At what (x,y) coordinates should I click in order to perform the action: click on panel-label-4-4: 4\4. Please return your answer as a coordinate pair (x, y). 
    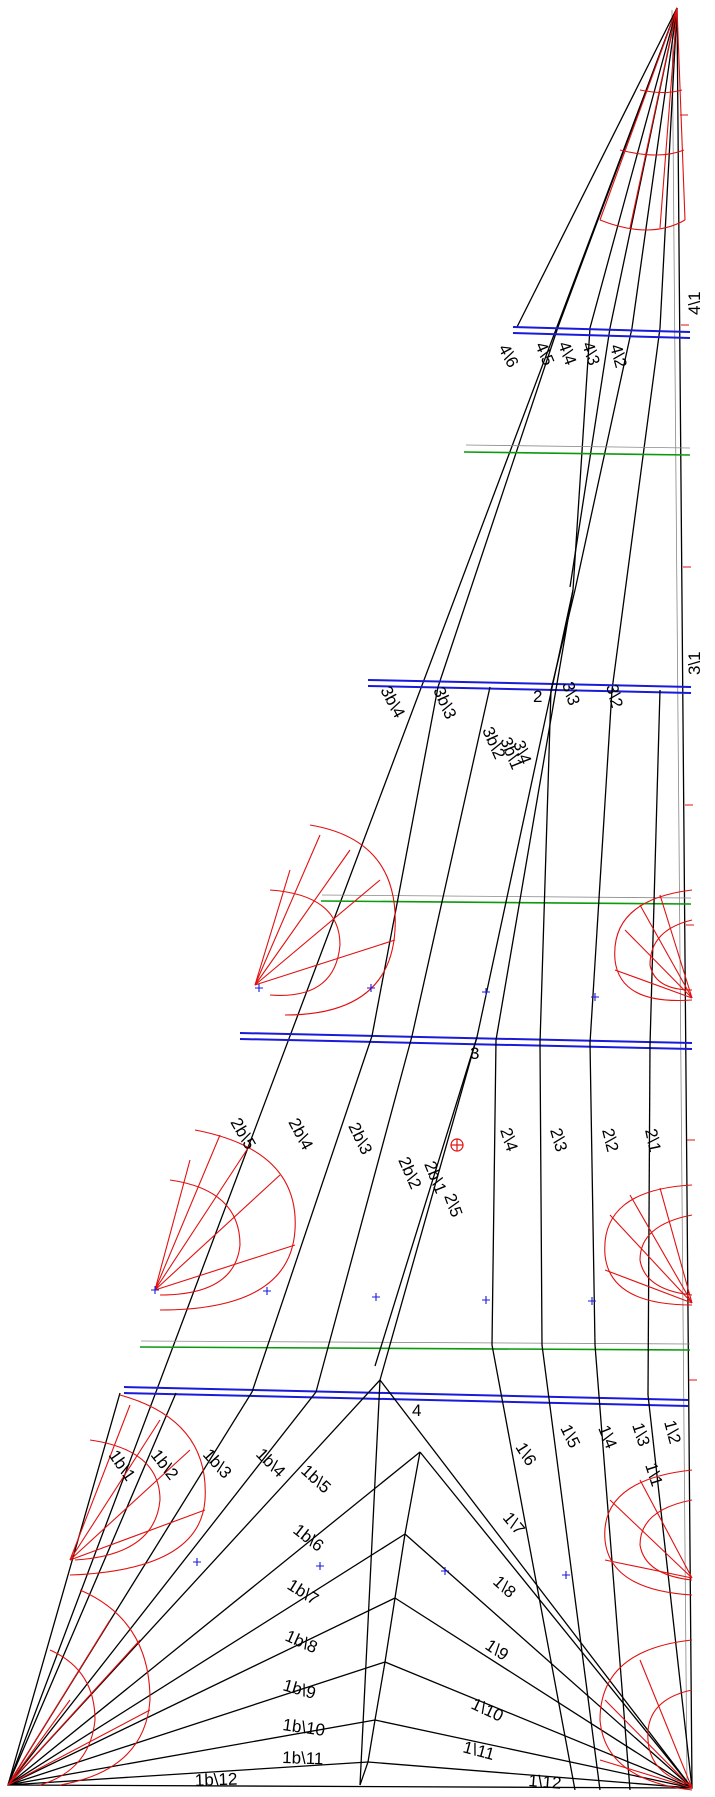
    Looking at the image, I should click on (567, 353).